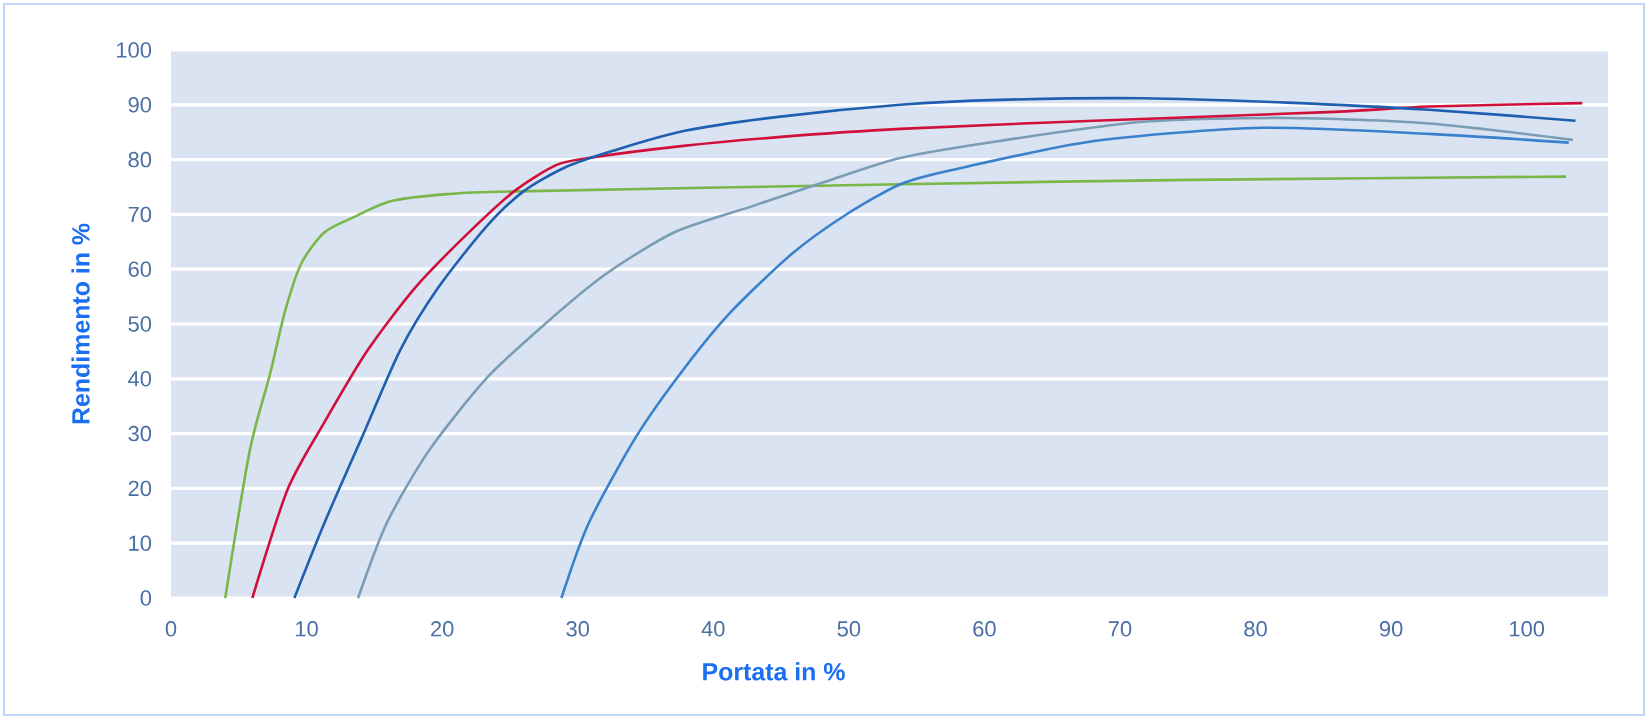 Image resolution: width=1648 pixels, height=719 pixels. What do you see at coordinates (849, 629) in the screenshot?
I see `x-tick-label: 50` at bounding box center [849, 629].